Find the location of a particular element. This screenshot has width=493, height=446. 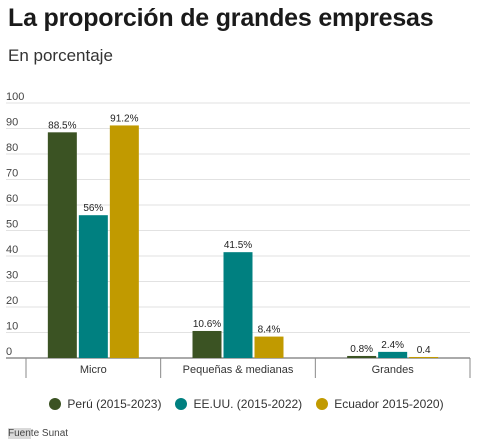

data-label: 56% is located at coordinates (93, 208).